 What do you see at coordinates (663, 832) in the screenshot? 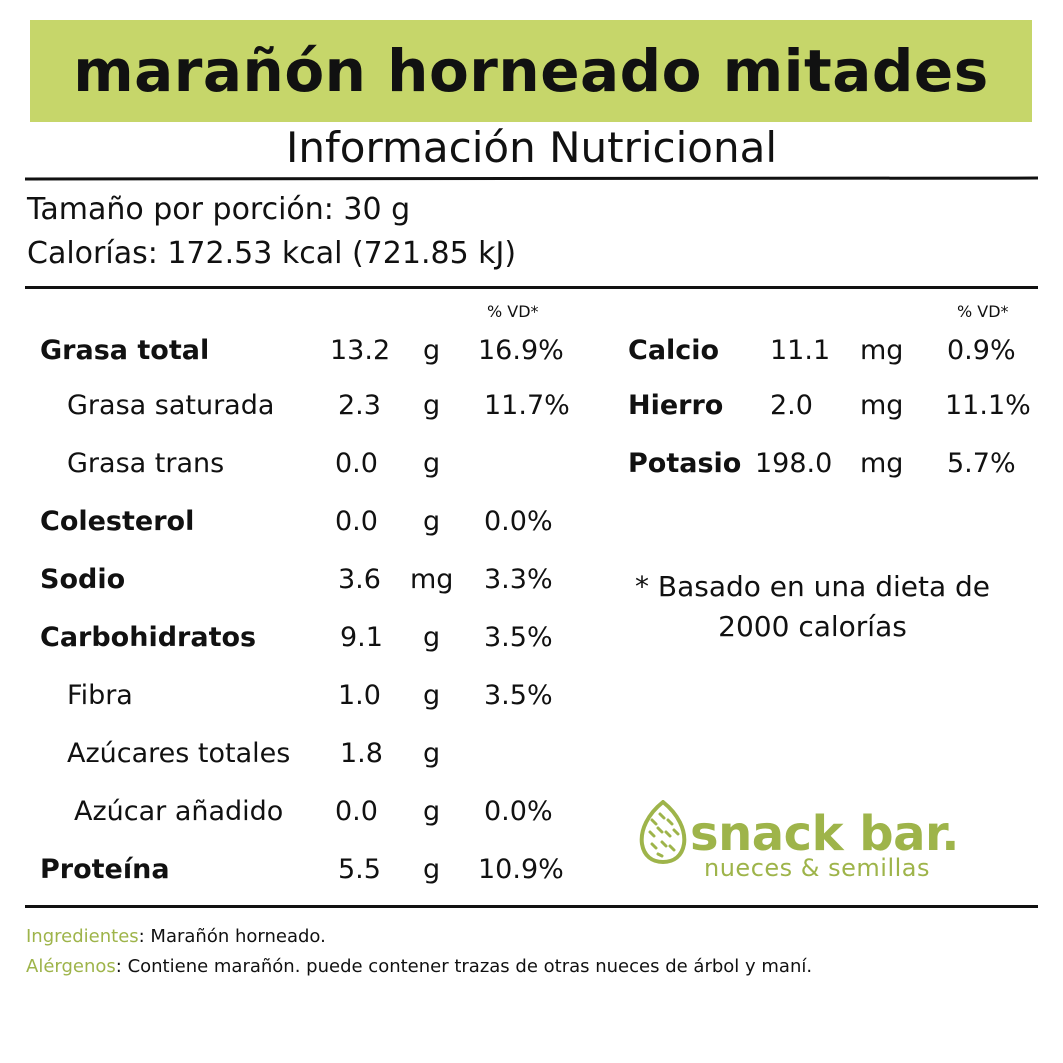
I see `almond-icon` at bounding box center [663, 832].